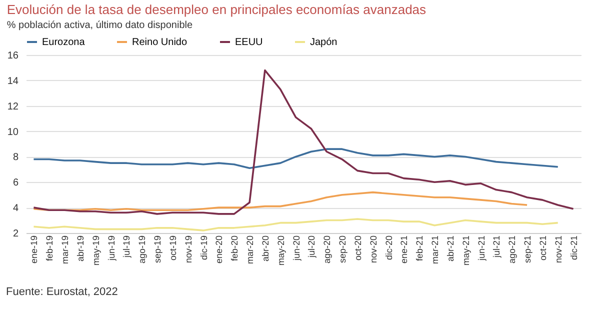  I want to click on x-tick-label: ago-21, so click(512, 250).